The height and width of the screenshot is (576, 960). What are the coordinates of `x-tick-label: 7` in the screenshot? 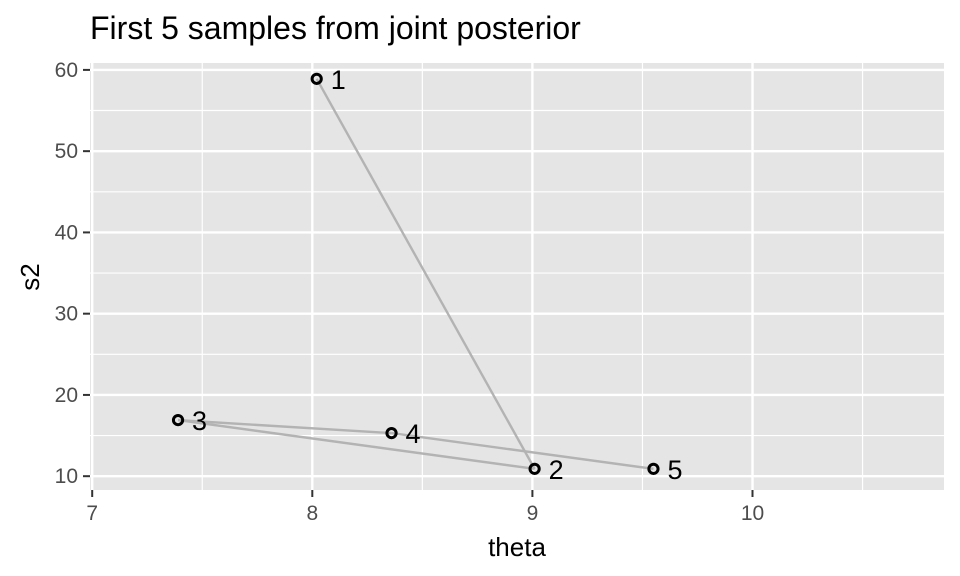 It's located at (92, 513).